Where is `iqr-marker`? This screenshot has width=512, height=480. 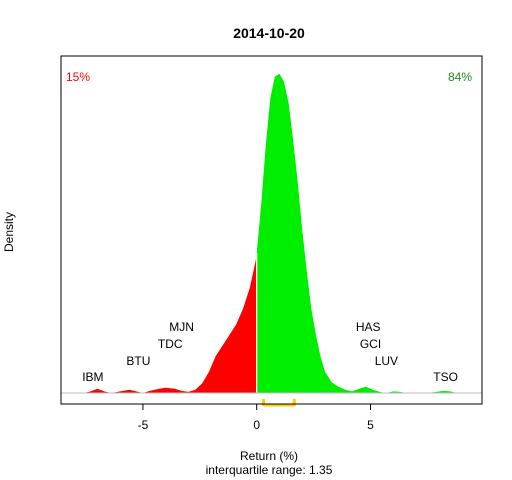
iqr-marker is located at coordinates (279, 403).